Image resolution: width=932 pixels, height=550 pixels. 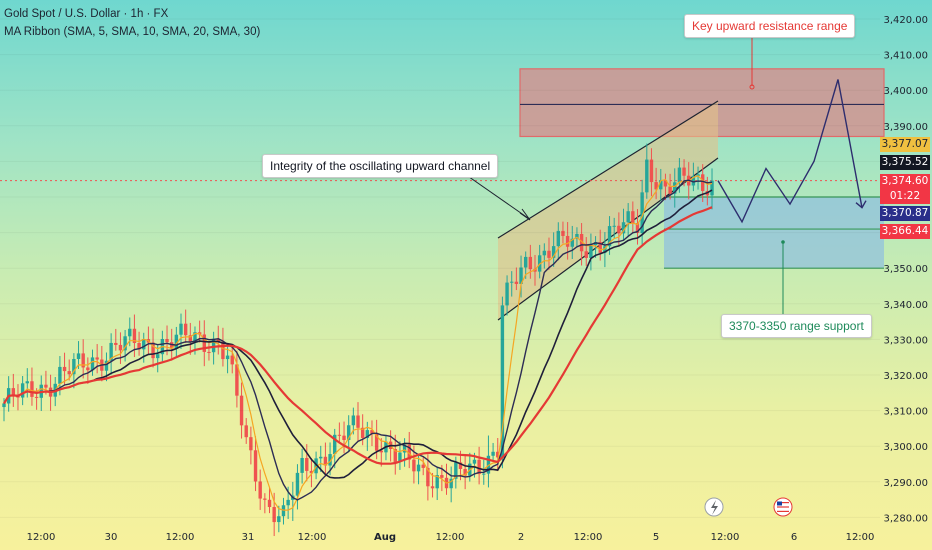 What do you see at coordinates (656, 537) in the screenshot?
I see `x-tick-label: 5` at bounding box center [656, 537].